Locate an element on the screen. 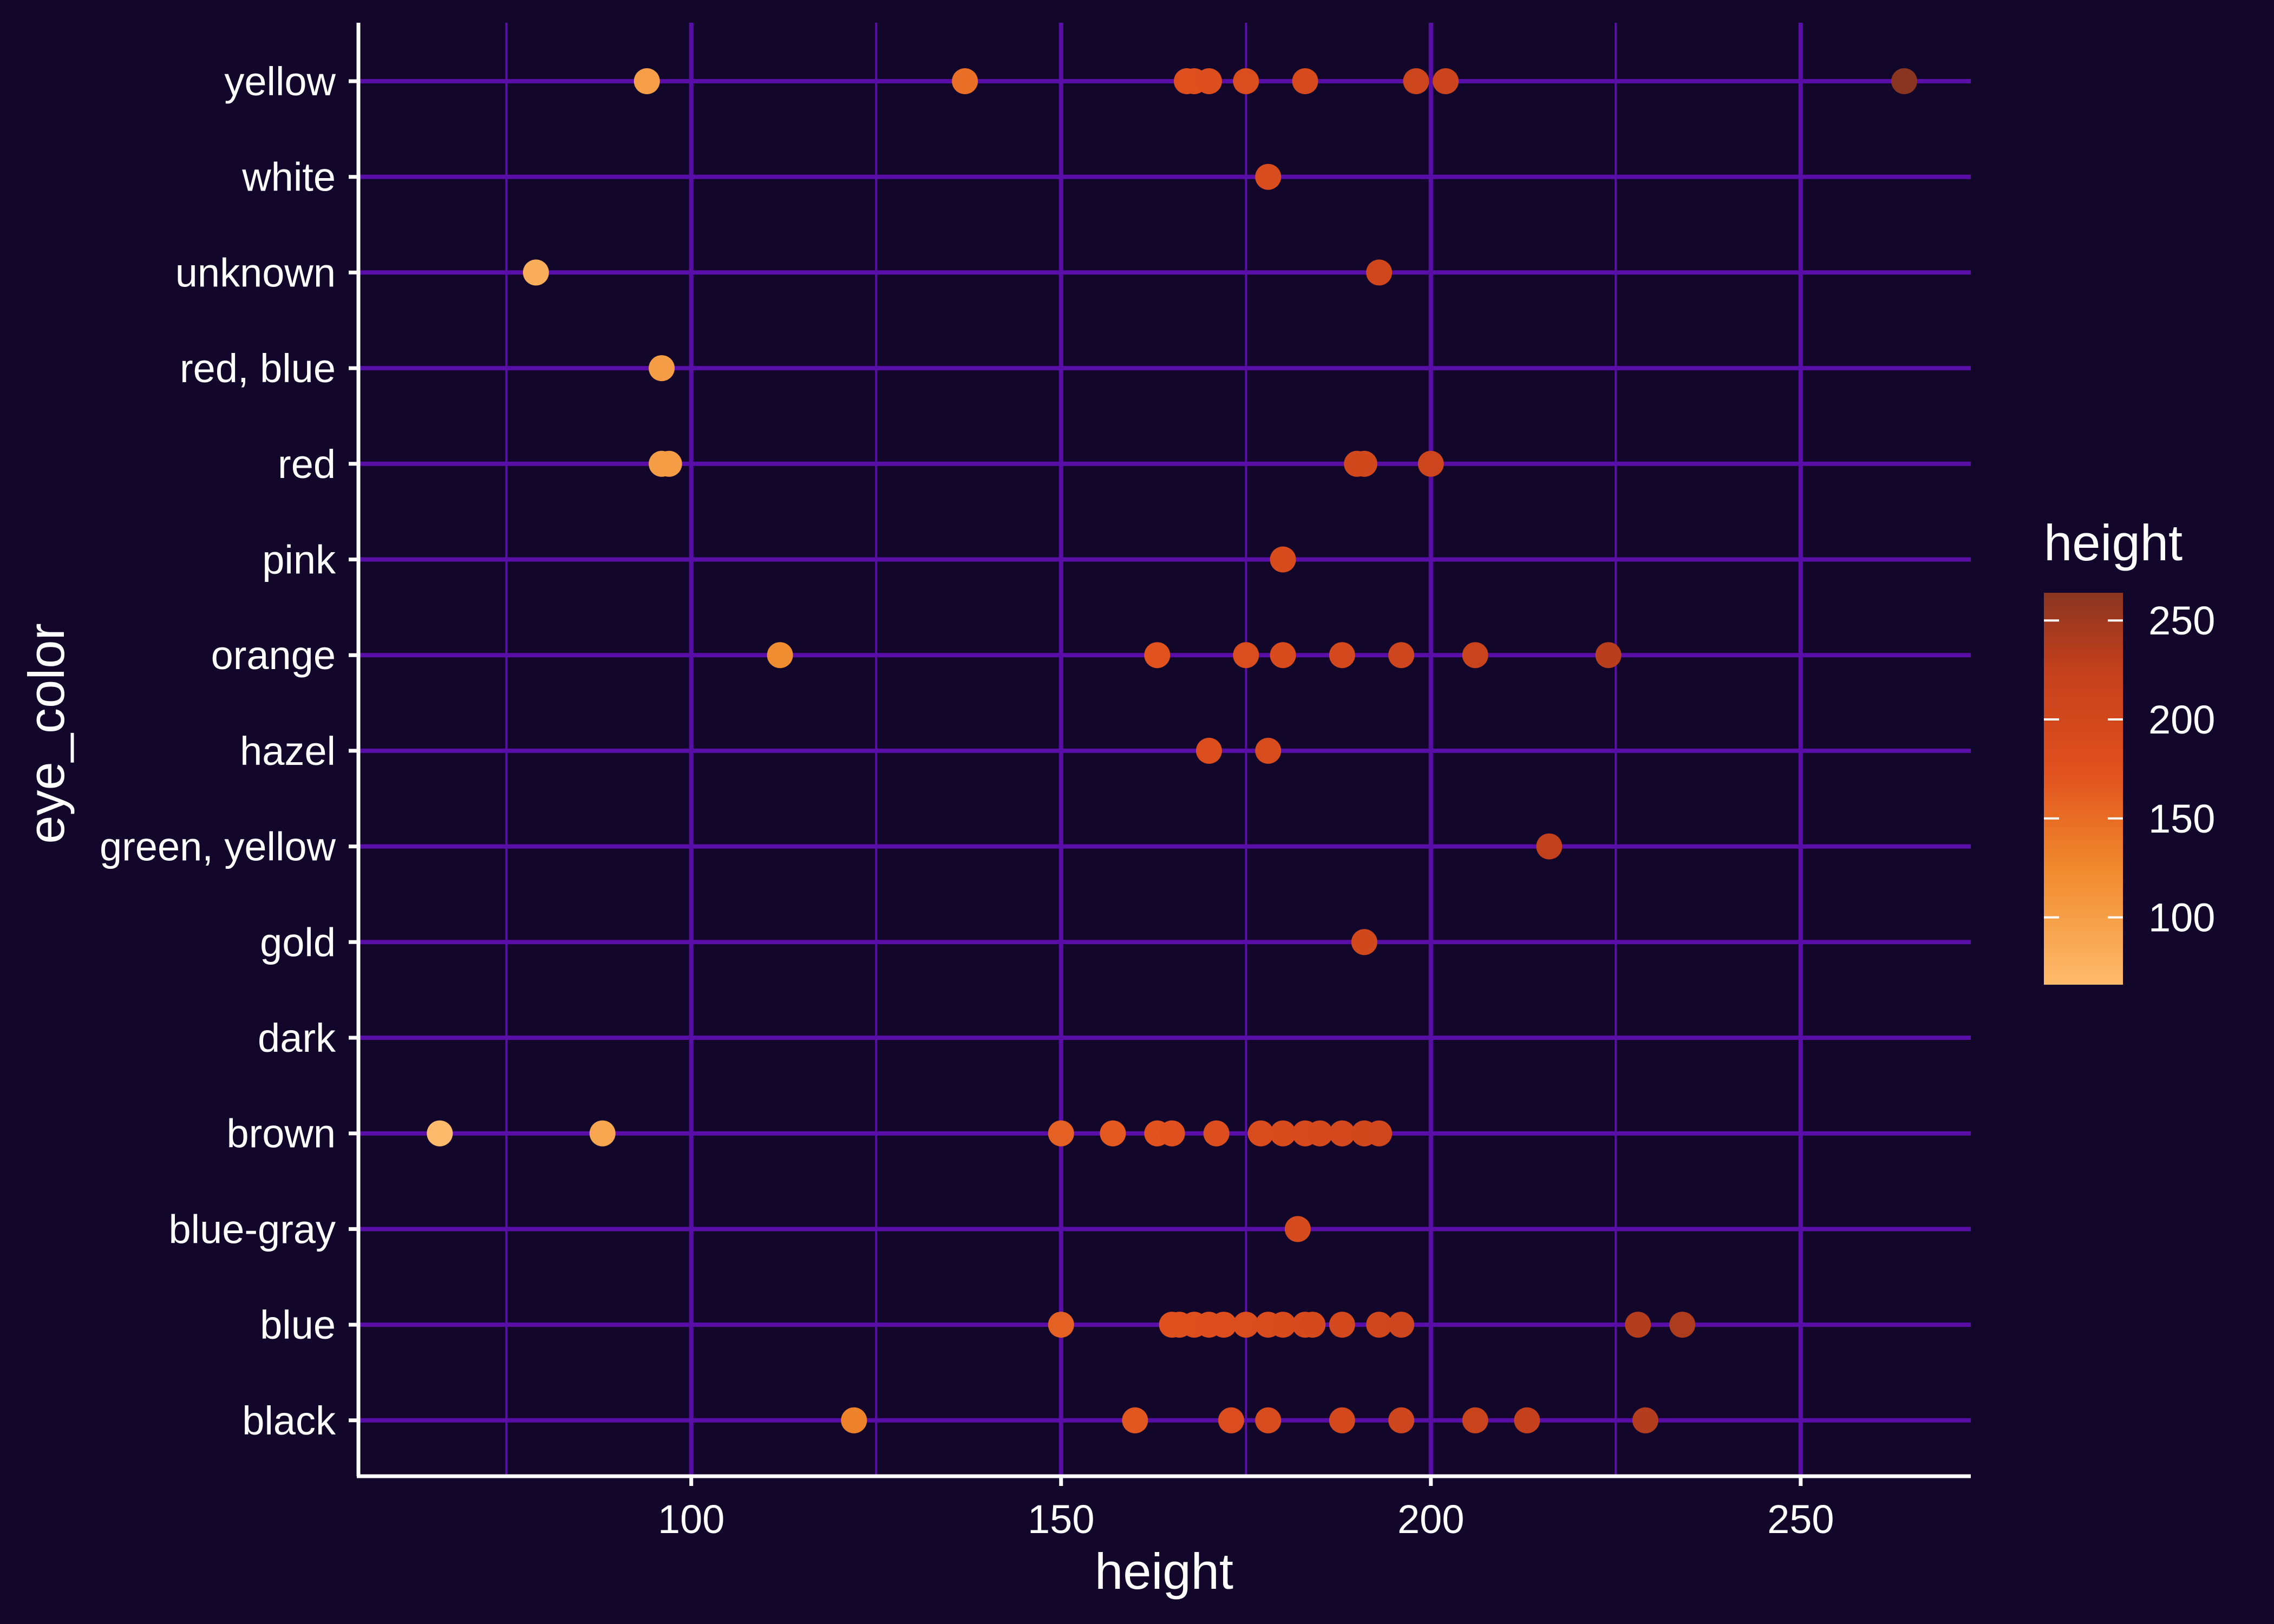  y-axis-title: eye_color is located at coordinates (47, 733).